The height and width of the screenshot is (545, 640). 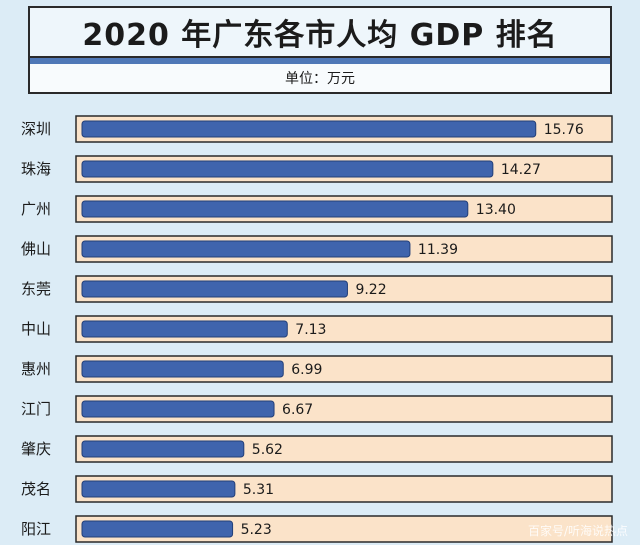 What do you see at coordinates (36, 409) in the screenshot?
I see `category-label: 江门` at bounding box center [36, 409].